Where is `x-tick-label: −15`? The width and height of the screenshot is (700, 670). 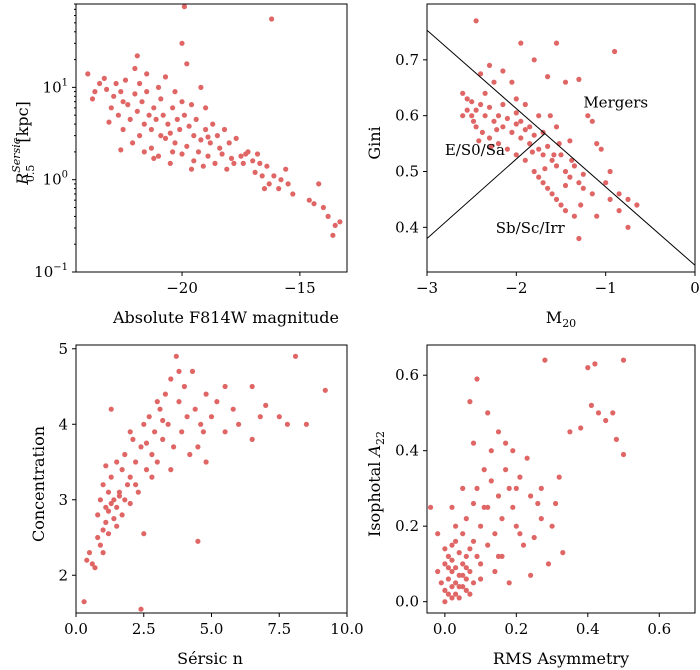
x-tick-label: −15 is located at coordinates (300, 288).